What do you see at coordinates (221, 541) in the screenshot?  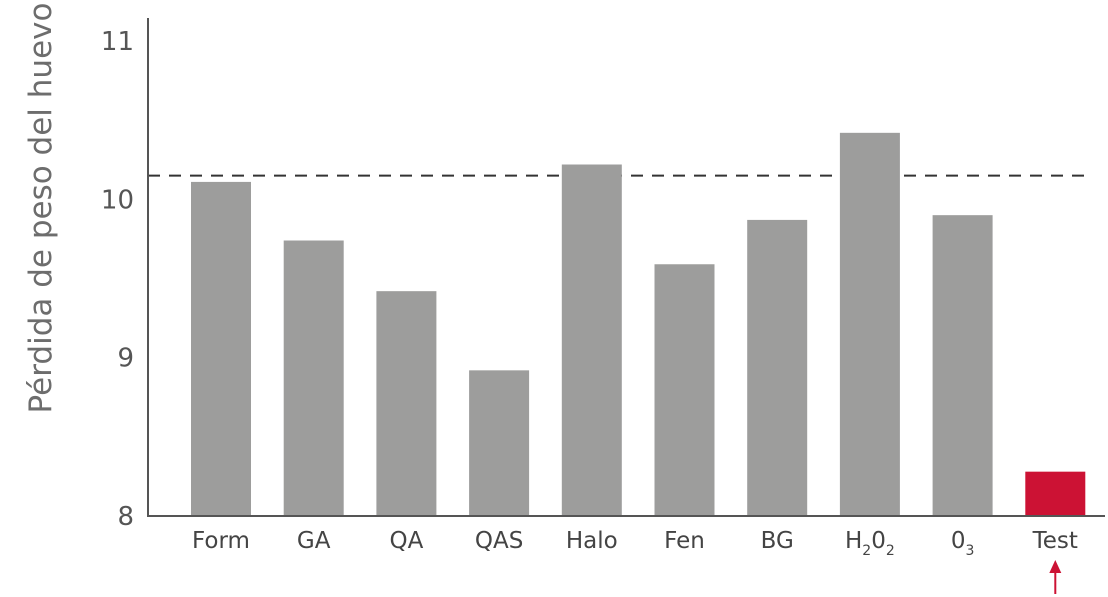 I see `x-tick-label: Form` at bounding box center [221, 541].